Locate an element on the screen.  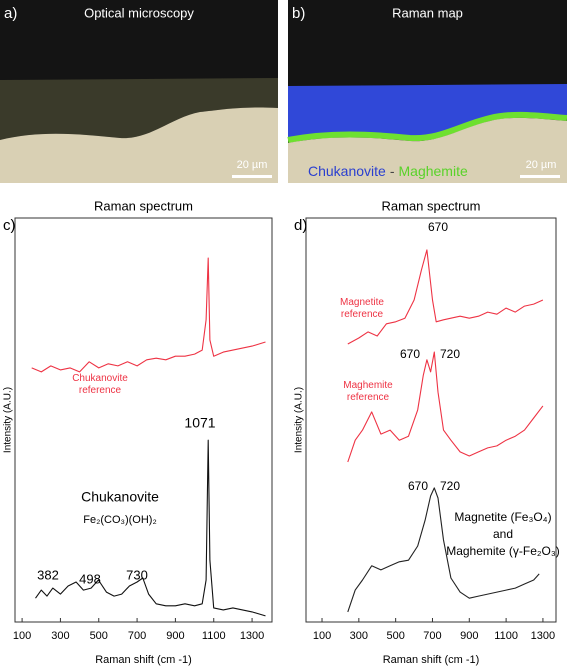
annotation: Maghemite (γ-Fe₂O₃) is located at coordinates (503, 551).